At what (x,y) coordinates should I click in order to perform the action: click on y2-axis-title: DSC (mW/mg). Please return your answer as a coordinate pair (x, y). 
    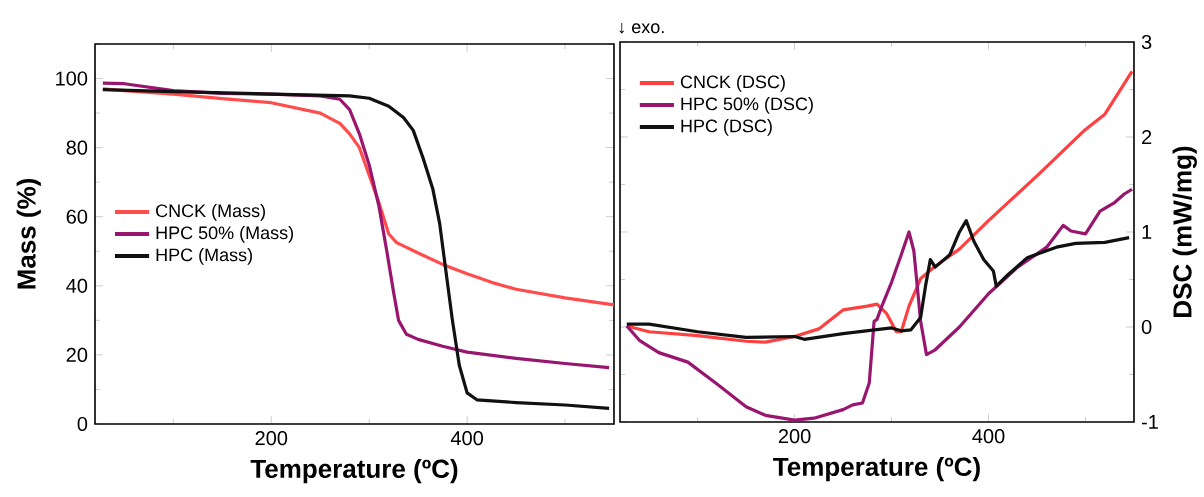
    Looking at the image, I should click on (1184, 231).